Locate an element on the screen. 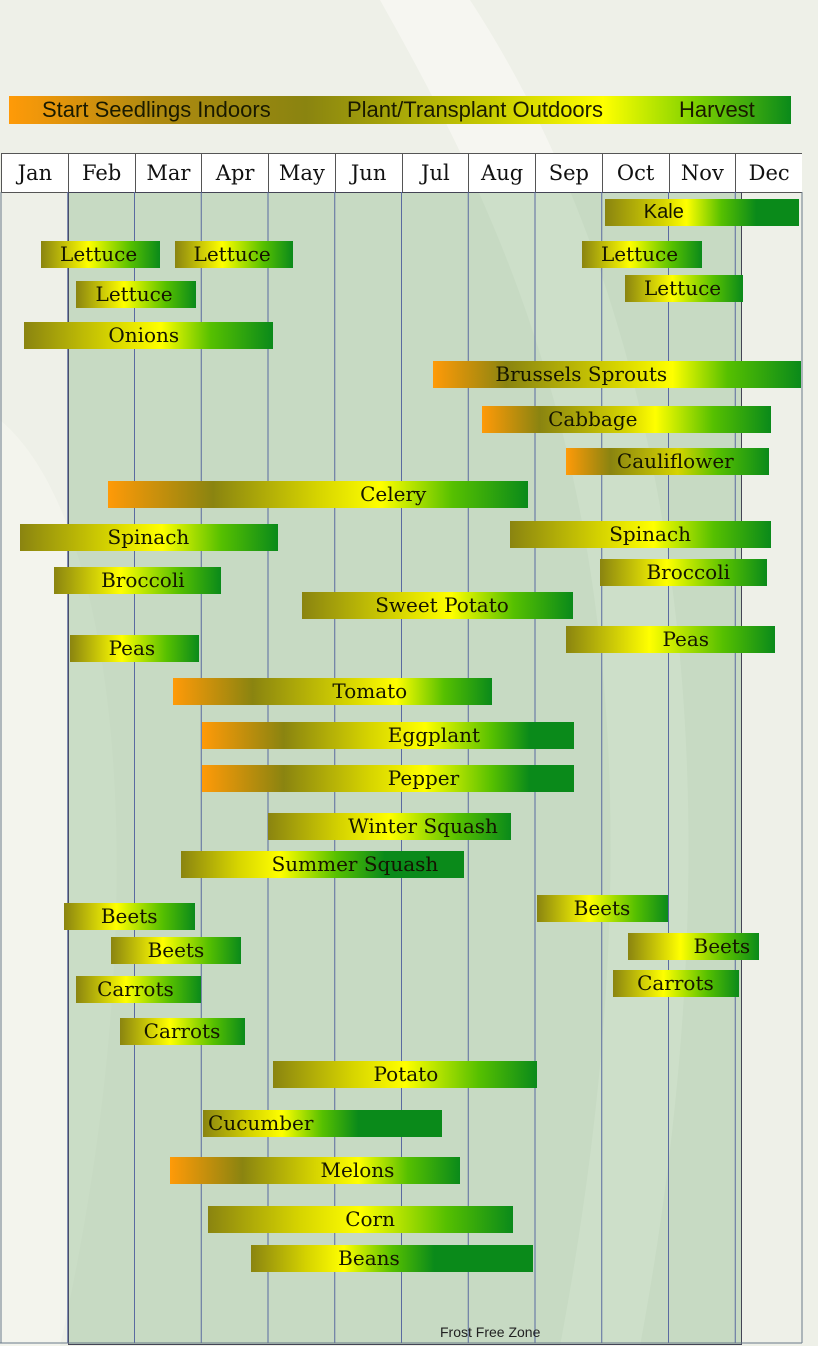 Image resolution: width=818 pixels, height=1346 pixels. crop-bar-corn: Corn is located at coordinates (360, 1219).